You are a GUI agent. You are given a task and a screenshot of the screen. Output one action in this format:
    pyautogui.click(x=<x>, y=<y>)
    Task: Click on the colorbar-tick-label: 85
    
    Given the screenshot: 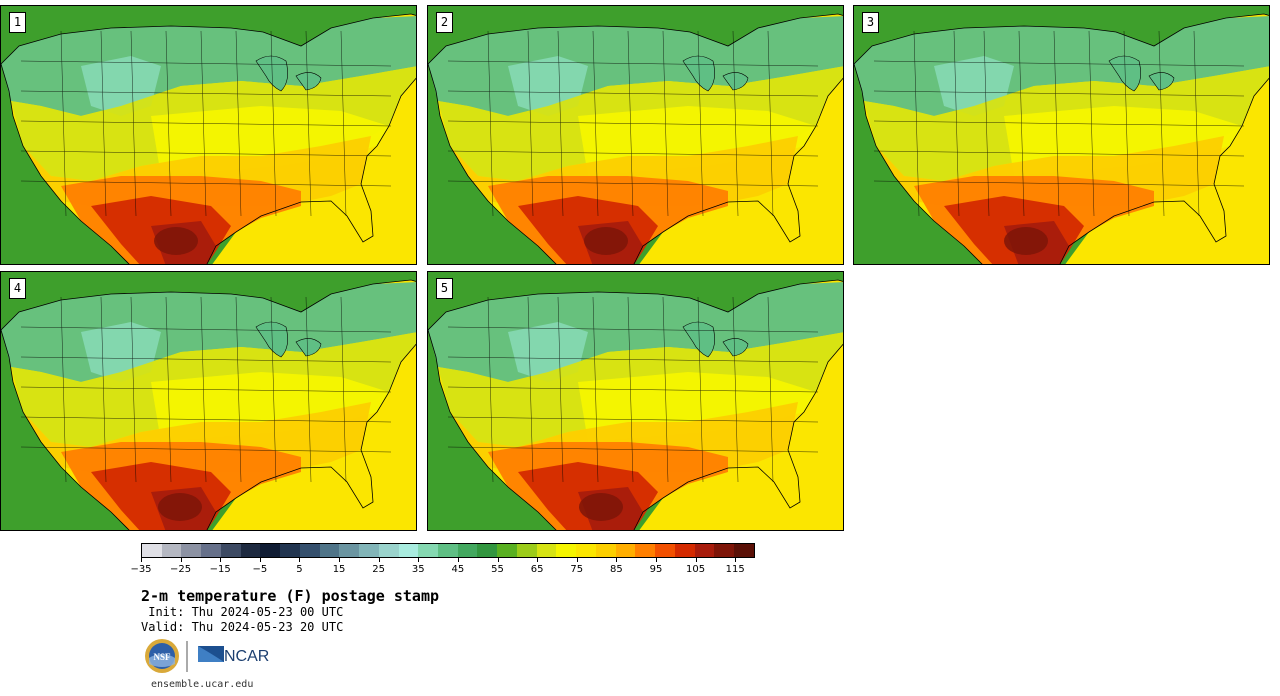 What is the action you would take?
    pyautogui.click(x=616, y=569)
    